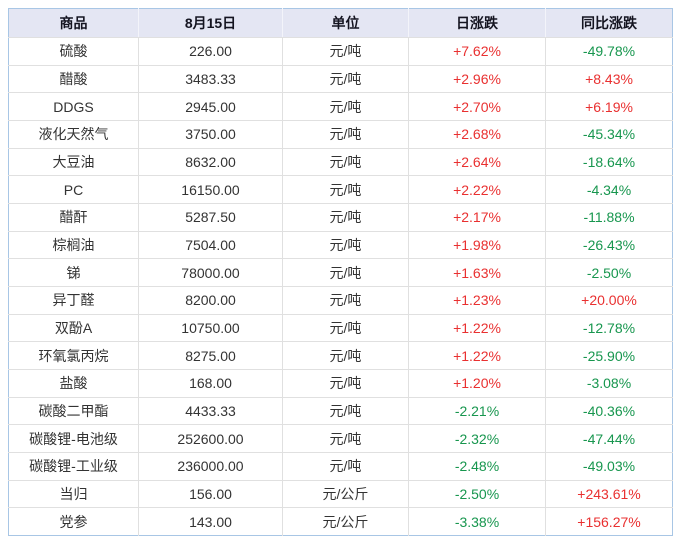 The width and height of the screenshot is (680, 543). Describe the element at coordinates (210, 134) in the screenshot. I see `price-cell: 3750.00` at that location.